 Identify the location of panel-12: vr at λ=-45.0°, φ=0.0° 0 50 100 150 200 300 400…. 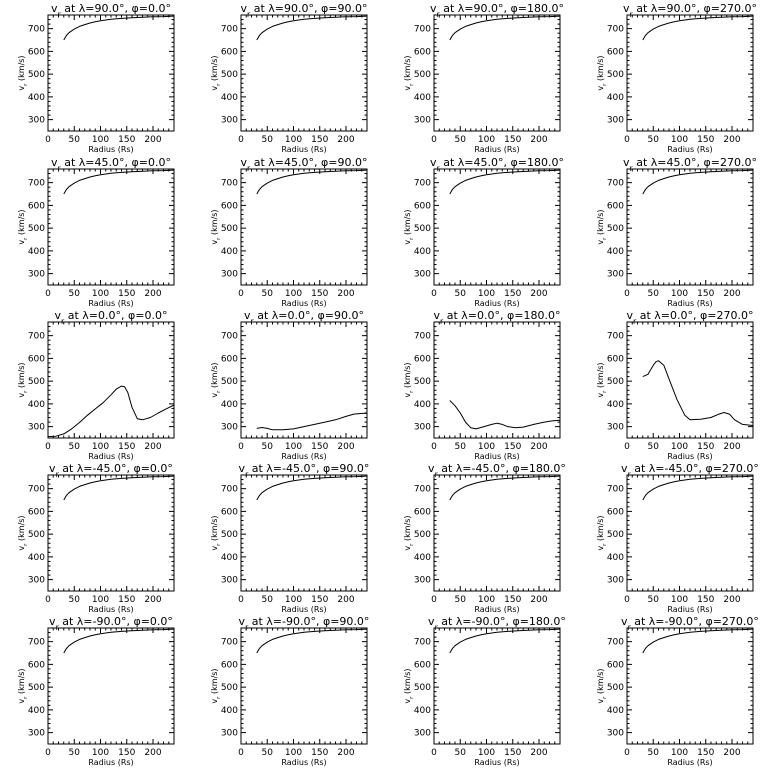
(96, 538).